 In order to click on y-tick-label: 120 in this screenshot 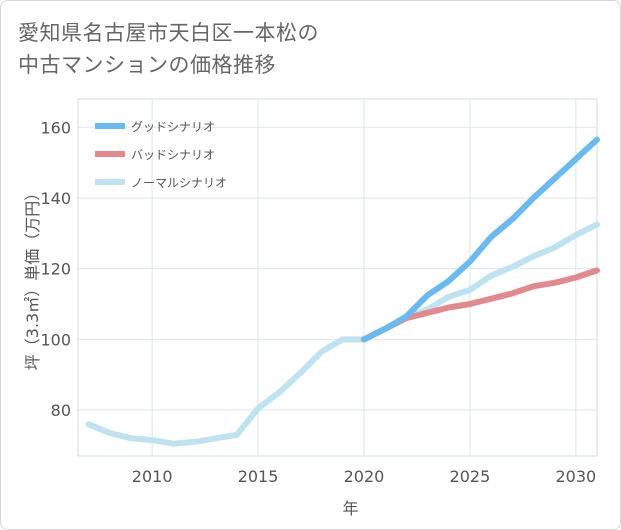, I will do `click(55, 269)`.